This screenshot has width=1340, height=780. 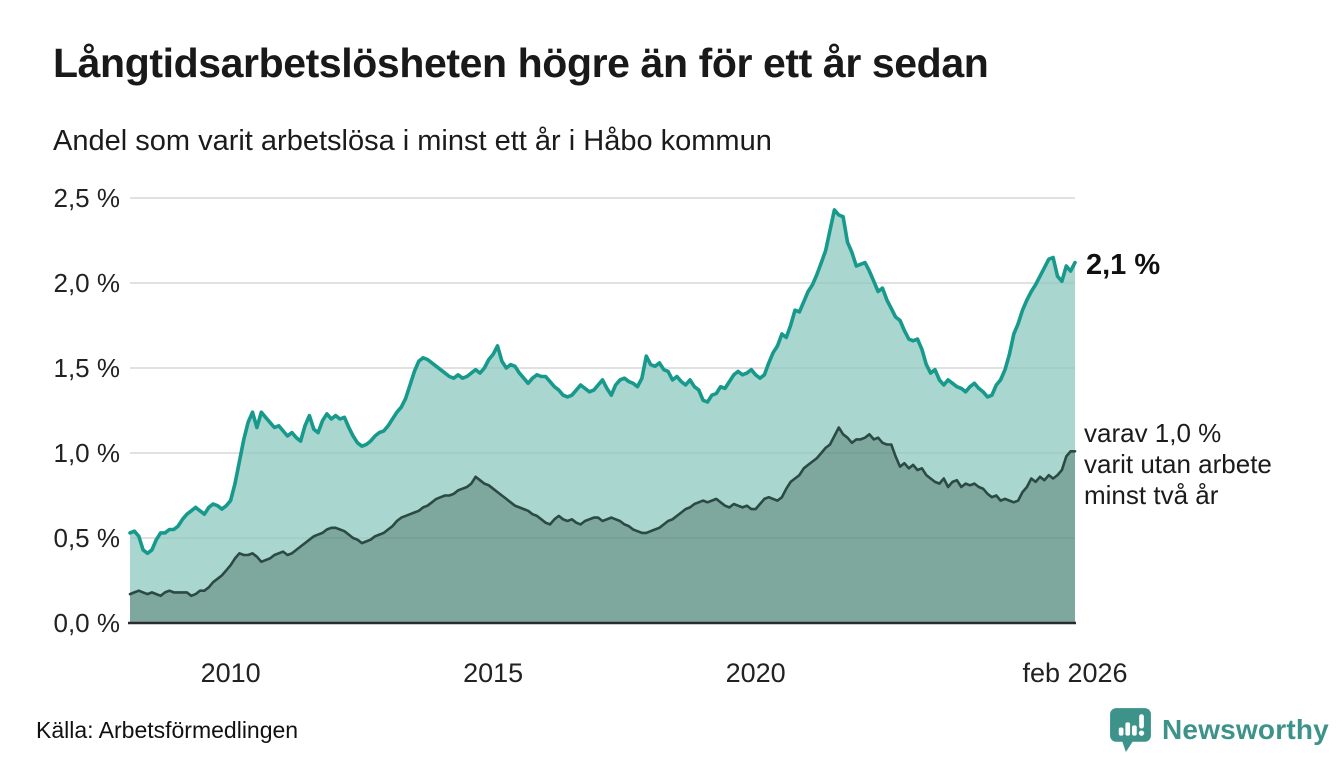 What do you see at coordinates (755, 673) in the screenshot?
I see `x-axis-tick-label: 2020` at bounding box center [755, 673].